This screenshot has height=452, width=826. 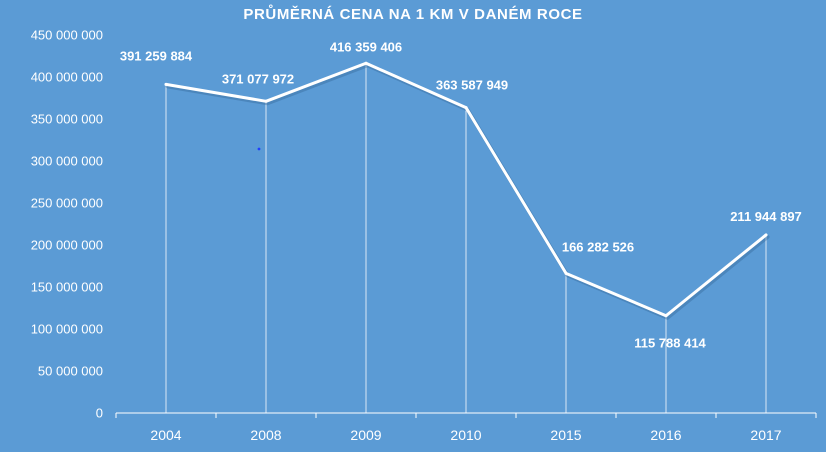 I want to click on x-tick-label: 2009, so click(x=365, y=435).